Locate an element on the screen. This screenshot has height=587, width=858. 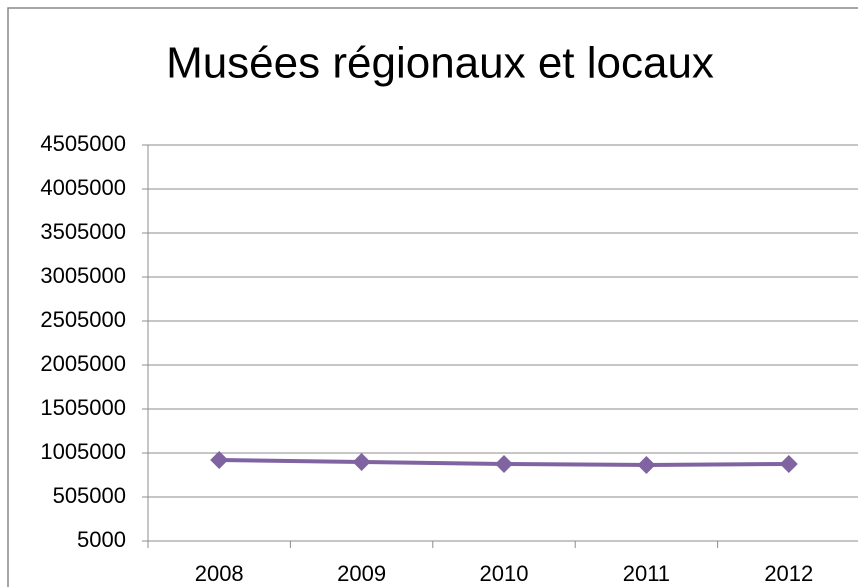
x-tick-label: 2011 is located at coordinates (646, 573).